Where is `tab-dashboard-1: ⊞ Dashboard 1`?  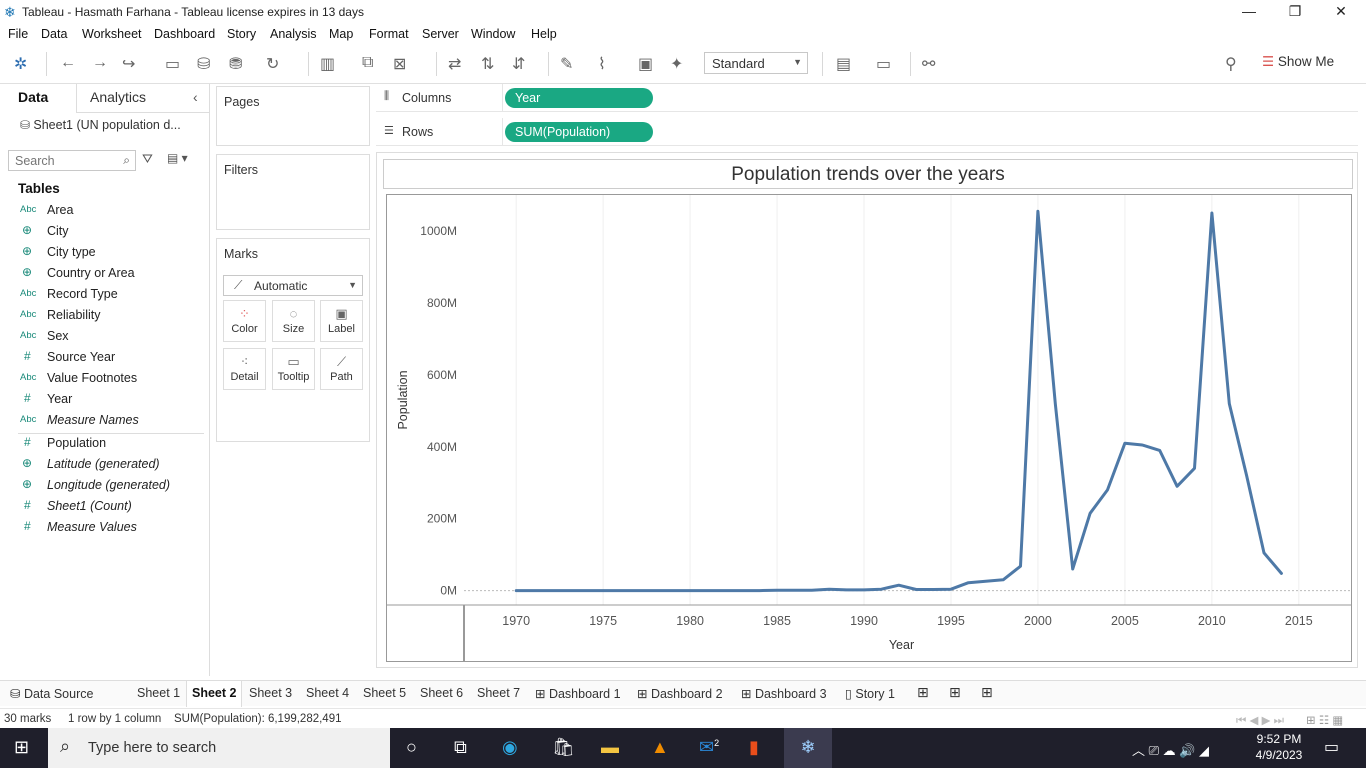
tab-dashboard-1: ⊞ Dashboard 1 is located at coordinates (578, 693).